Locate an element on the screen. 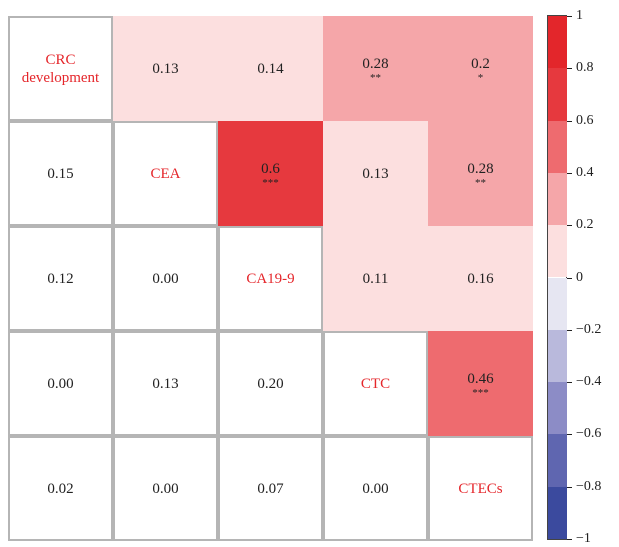  significance: * is located at coordinates (480, 77).